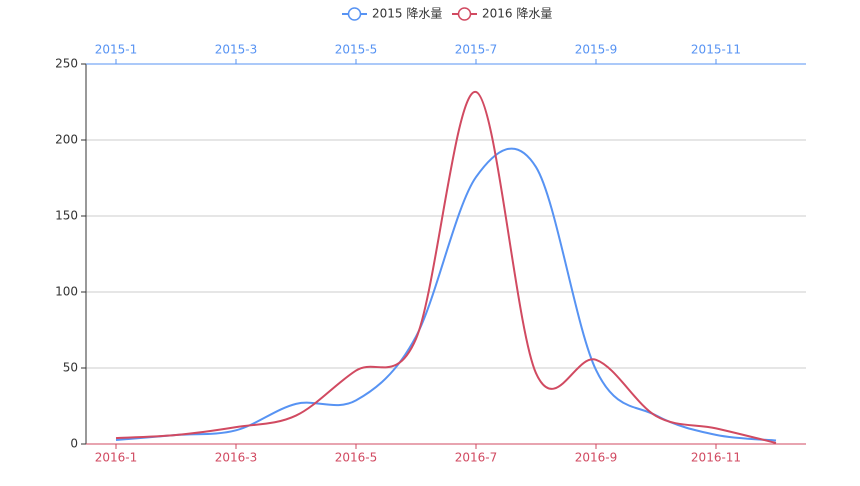 The height and width of the screenshot is (486, 860). Describe the element at coordinates (476, 50) in the screenshot. I see `x-tick-label: 2015-7` at that location.